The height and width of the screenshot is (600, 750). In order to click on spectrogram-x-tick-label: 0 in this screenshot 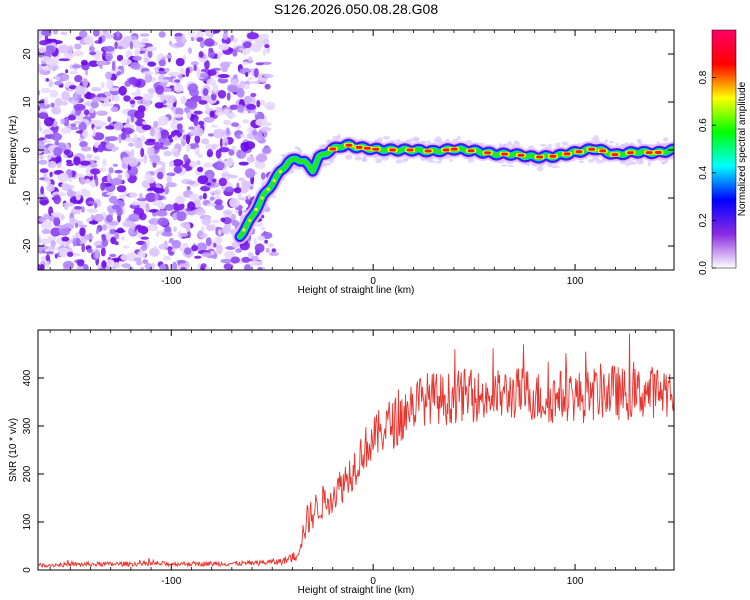, I will do `click(373, 281)`.